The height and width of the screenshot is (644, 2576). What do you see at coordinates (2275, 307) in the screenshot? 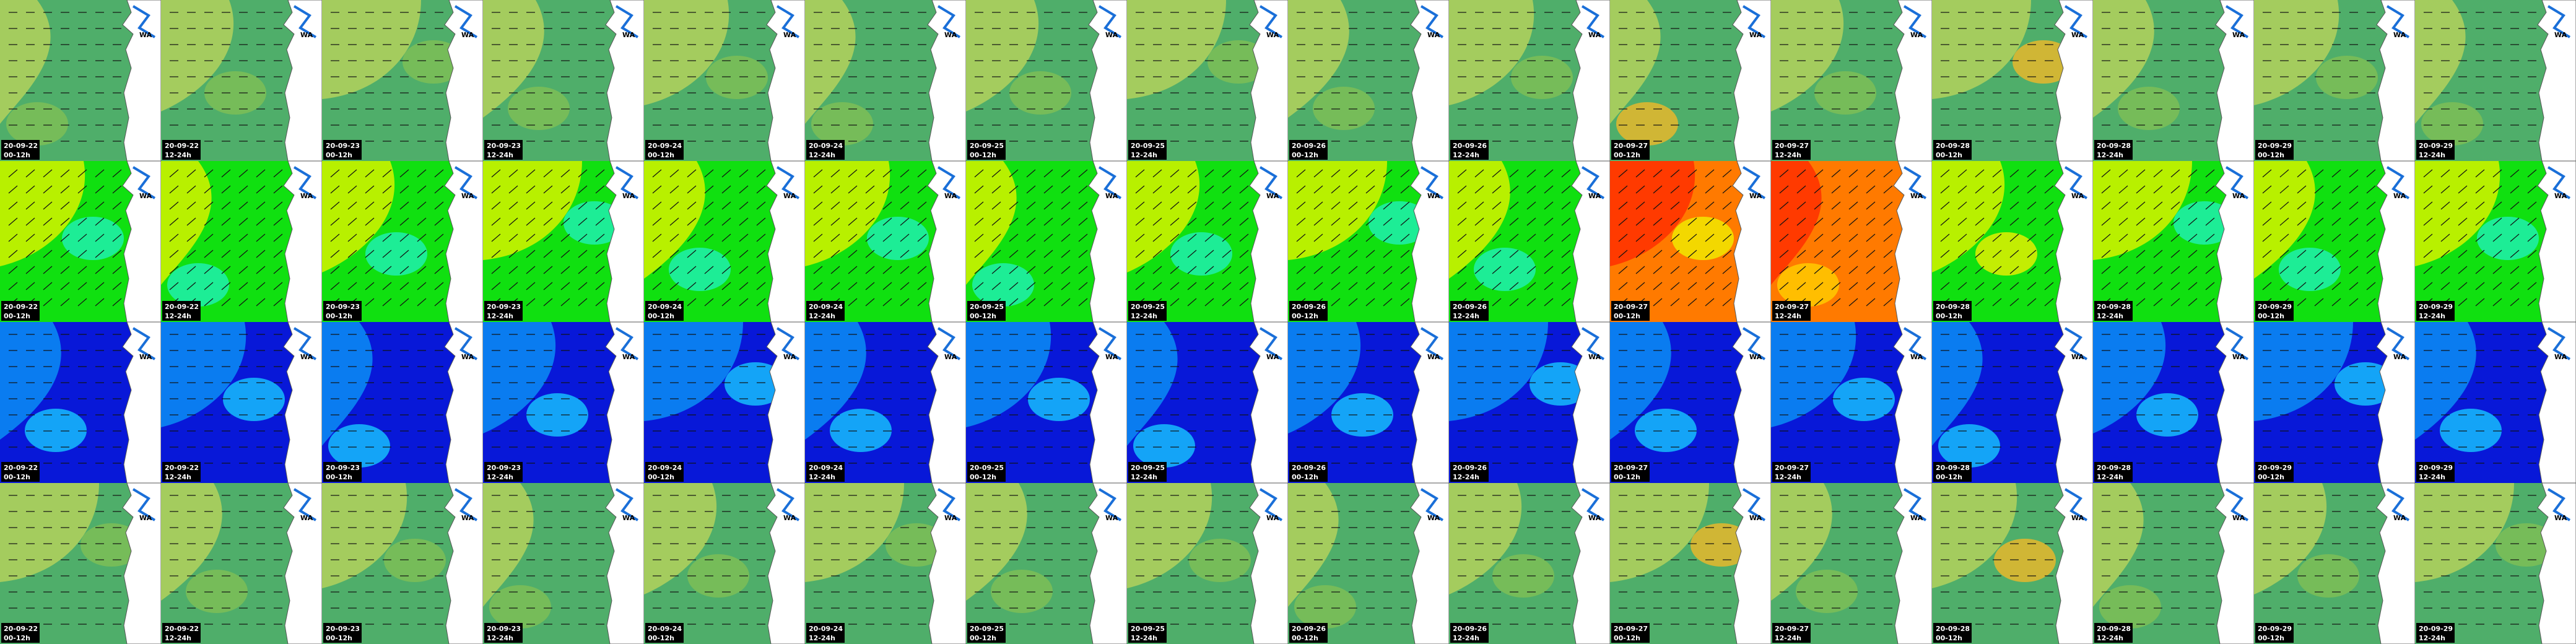
I see `date-label: 20-09-29` at bounding box center [2275, 307].